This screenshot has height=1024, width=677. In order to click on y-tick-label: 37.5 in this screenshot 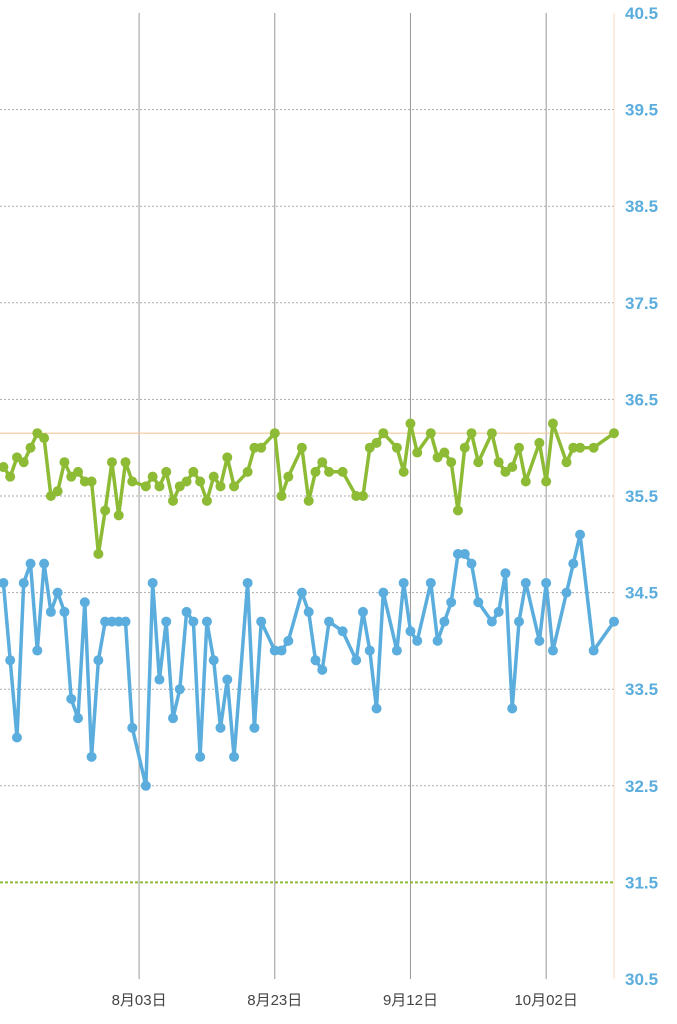, I will do `click(641, 303)`.